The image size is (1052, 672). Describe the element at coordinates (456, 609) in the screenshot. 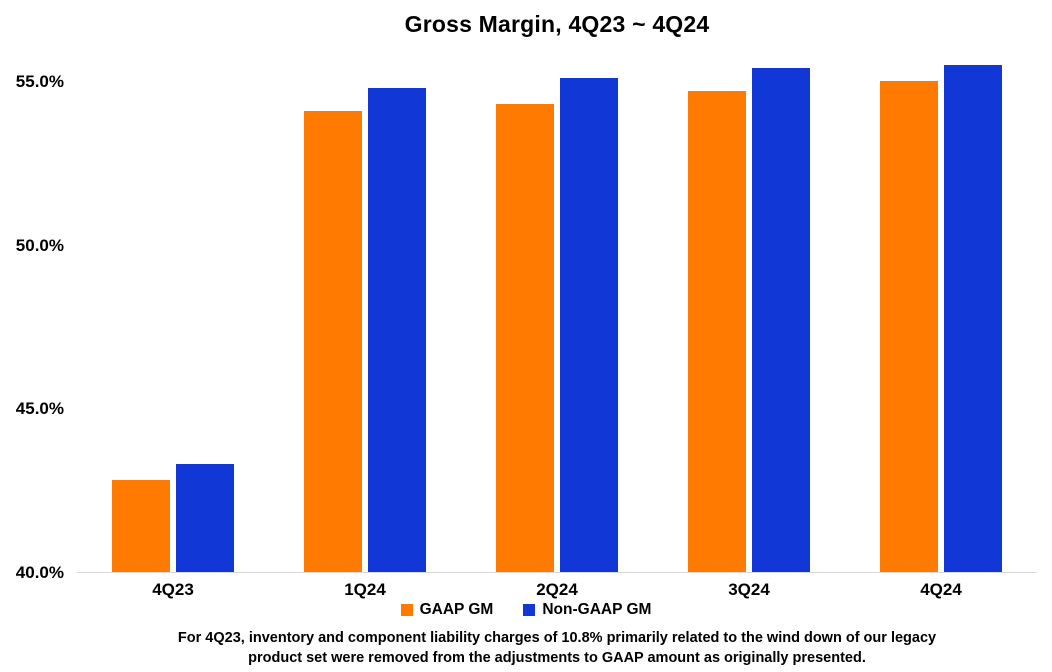

I see `legend-label: GAAP GM` at that location.